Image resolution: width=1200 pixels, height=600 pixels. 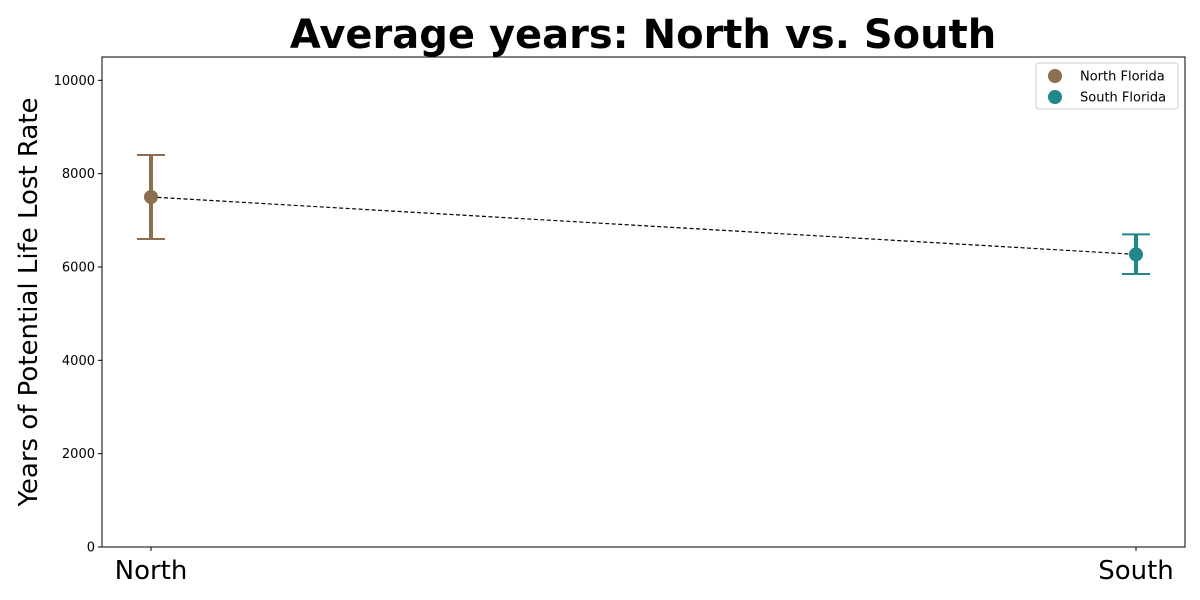 I want to click on x-axis: North South, so click(x=644, y=566).